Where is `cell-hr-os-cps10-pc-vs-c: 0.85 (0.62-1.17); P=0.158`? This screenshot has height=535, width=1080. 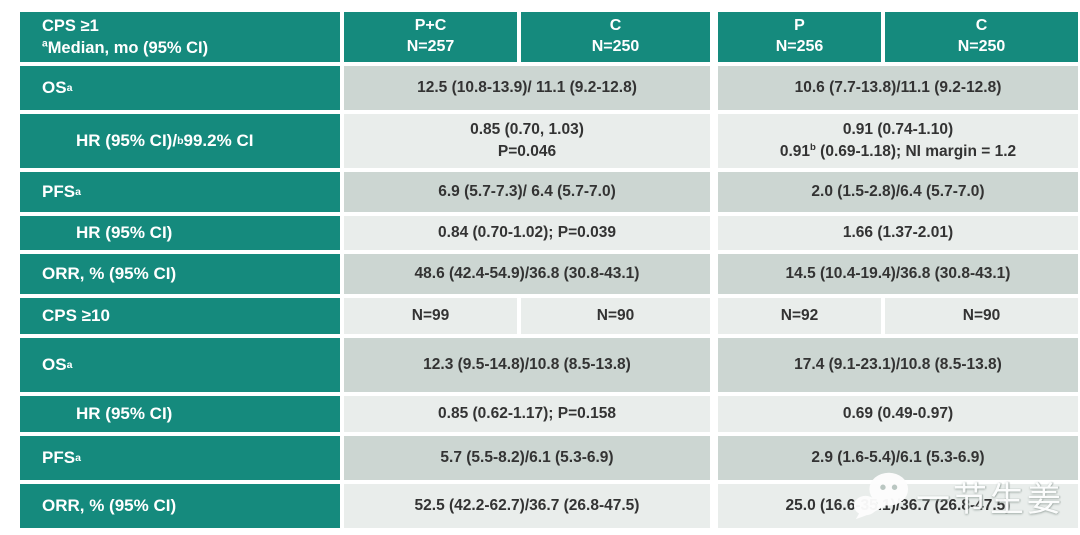 cell-hr-os-cps10-pc-vs-c: 0.85 (0.62-1.17); P=0.158 is located at coordinates (527, 414).